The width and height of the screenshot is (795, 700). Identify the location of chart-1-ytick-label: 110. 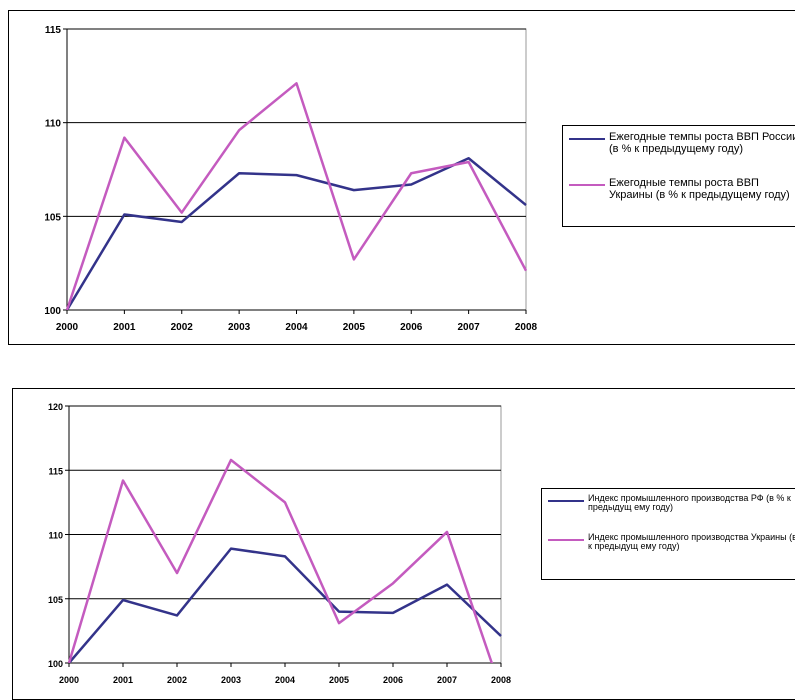
(53, 124).